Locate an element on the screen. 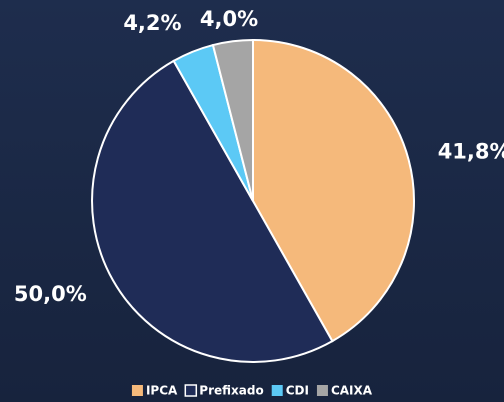  pie-slice is located at coordinates (232, 120).